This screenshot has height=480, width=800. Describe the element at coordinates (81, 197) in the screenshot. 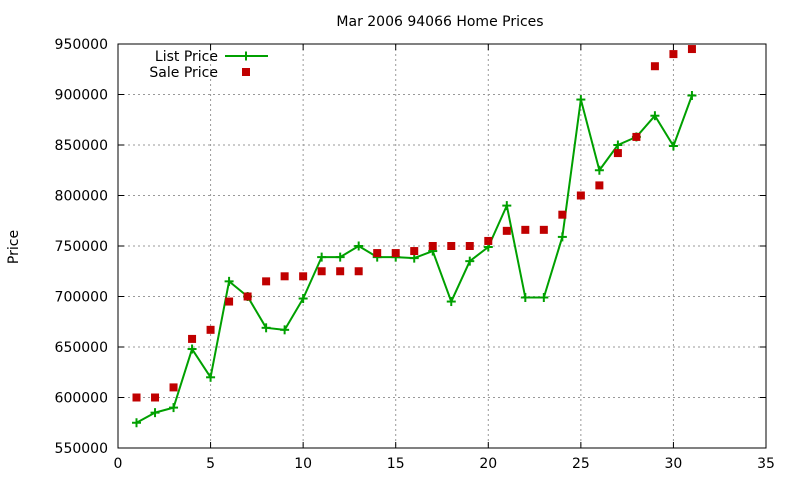

I see `y-tick-label: 800000` at that location.